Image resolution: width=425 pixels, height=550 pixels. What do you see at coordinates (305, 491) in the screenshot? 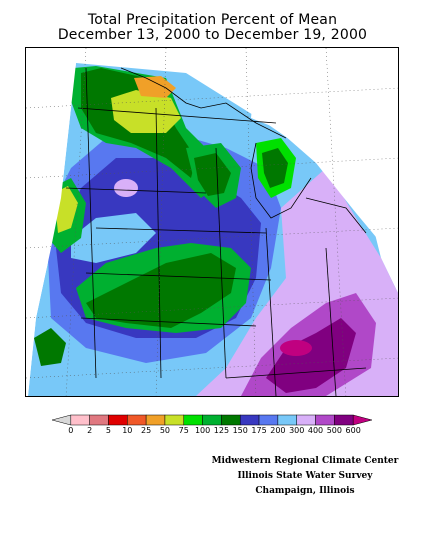
I see `credit-line3: Champaign, Illinois` at bounding box center [305, 491].